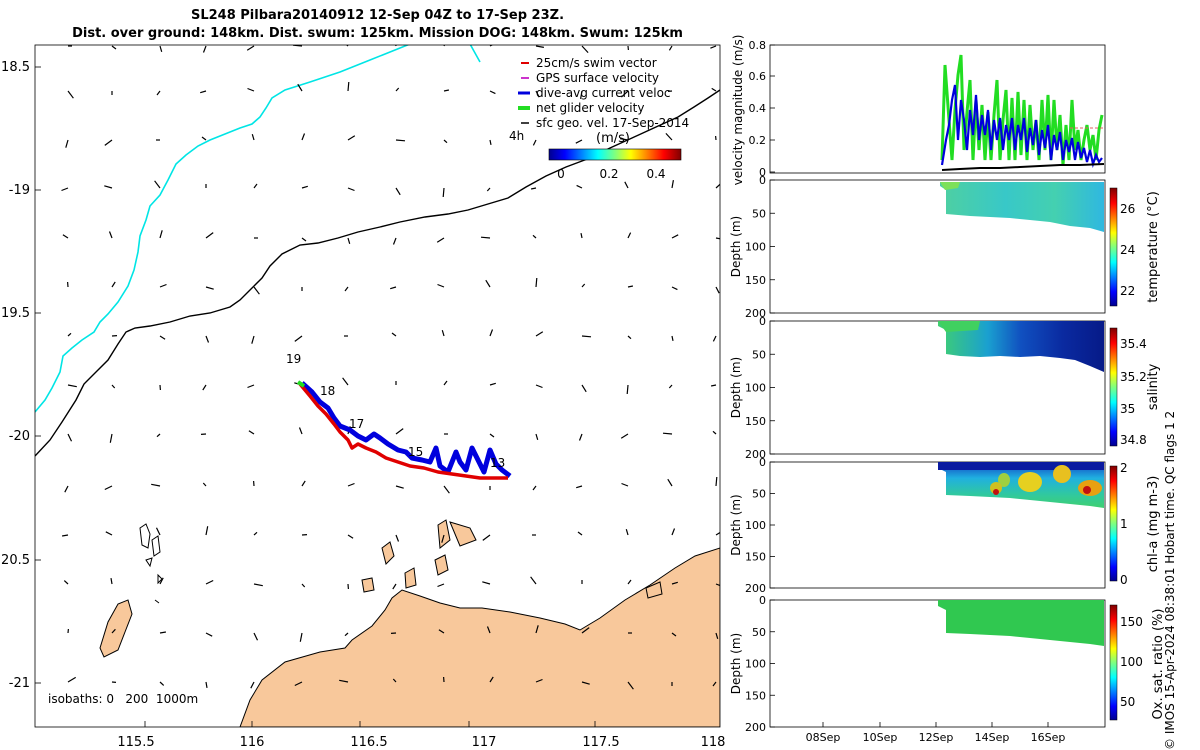 The image size is (1200, 750). What do you see at coordinates (1131, 662) in the screenshot?
I see `oxygen-cbar-tick: 100` at bounding box center [1131, 662].